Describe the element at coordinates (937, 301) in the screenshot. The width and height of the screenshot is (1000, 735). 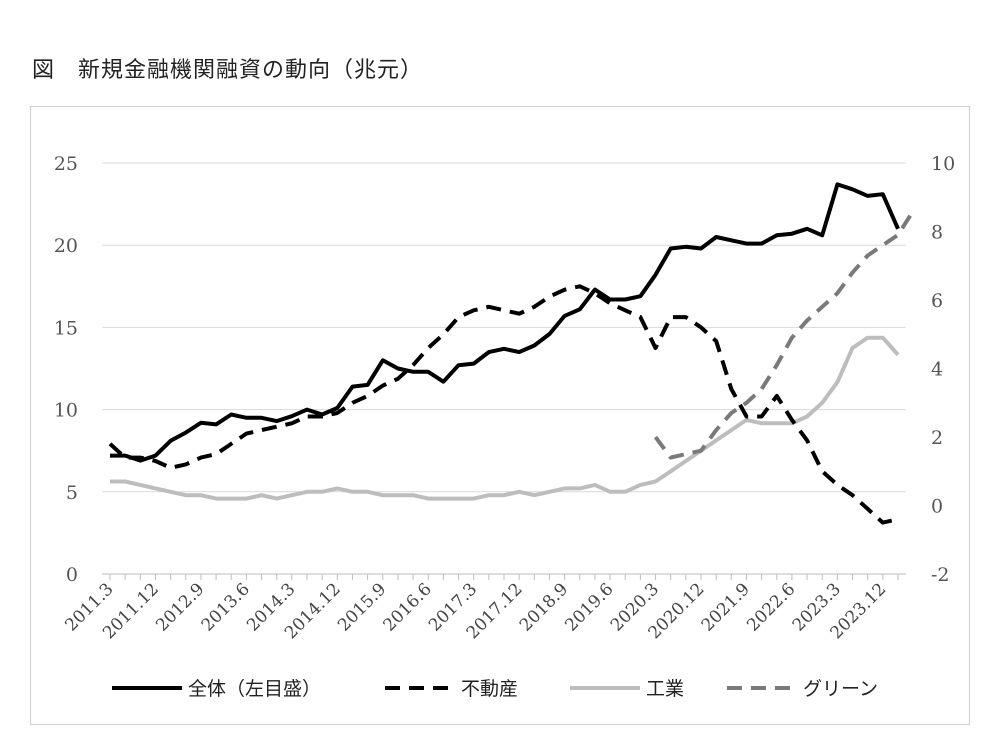
I see `right-tick-label: 6` at that location.